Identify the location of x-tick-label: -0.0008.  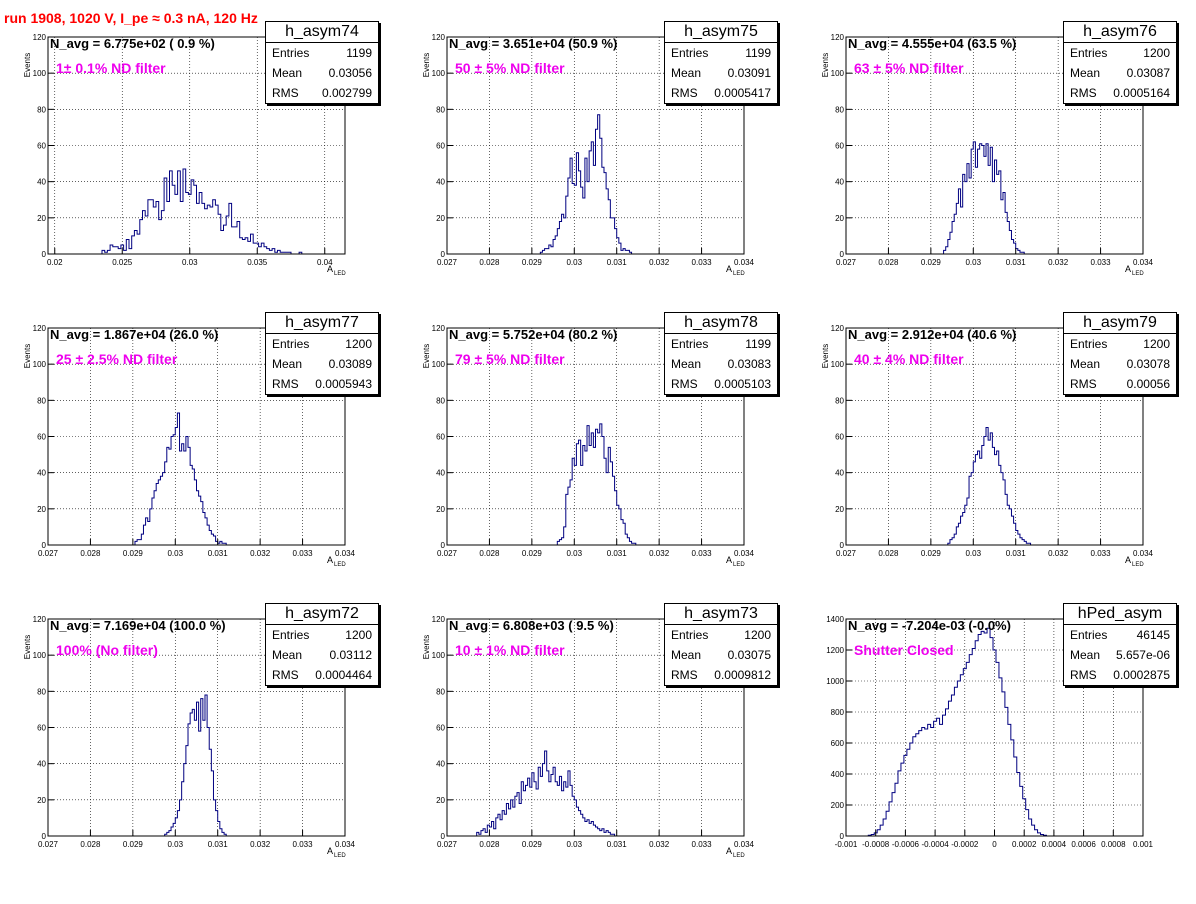
(876, 844).